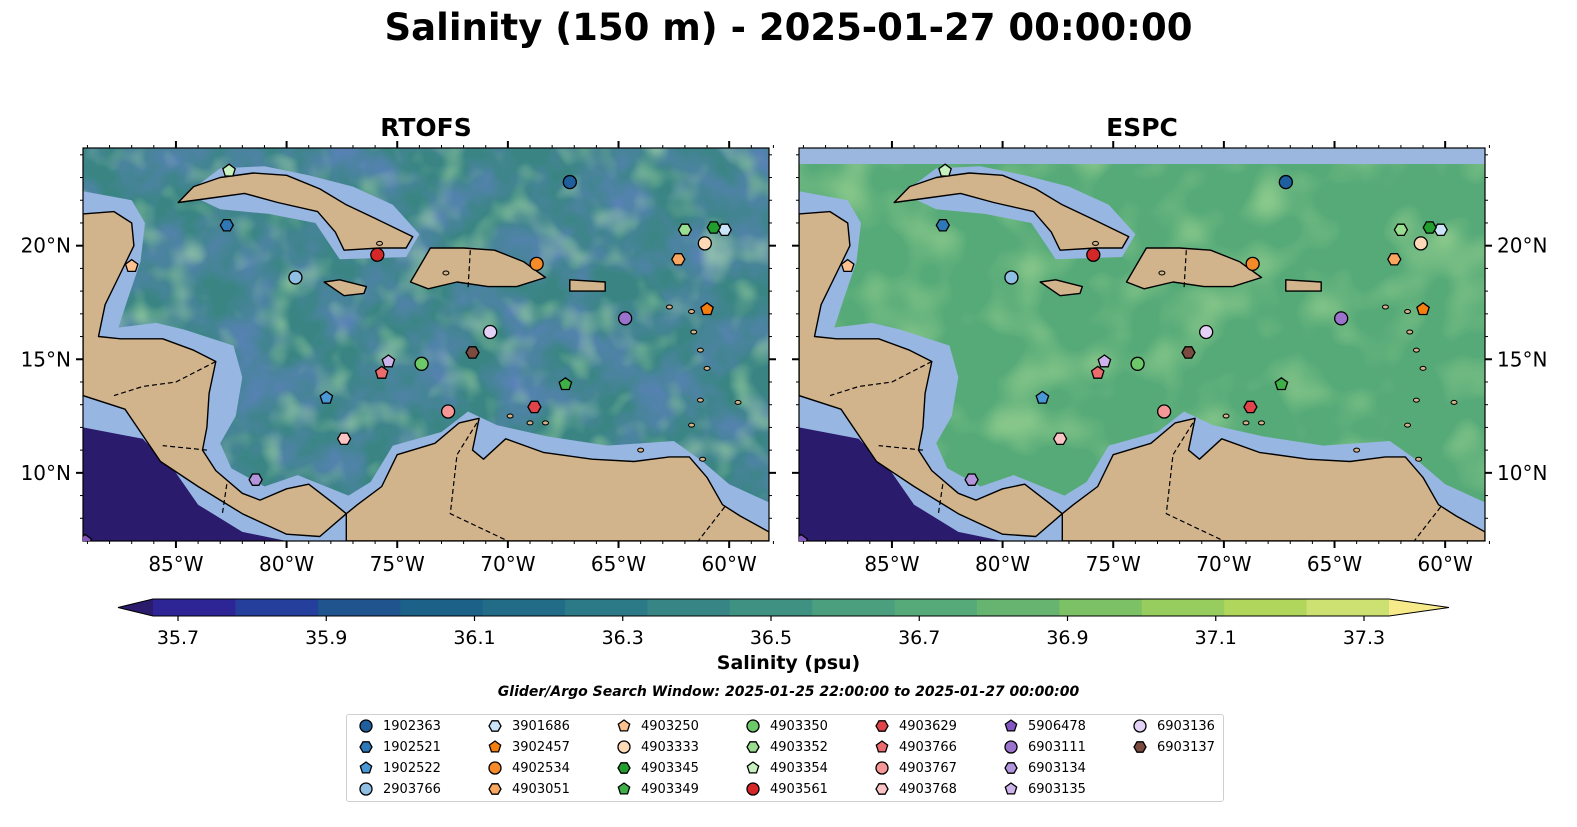 Image resolution: width=1577 pixels, height=827 pixels. What do you see at coordinates (670, 747) in the screenshot?
I see `legend-label: 4903333` at bounding box center [670, 747].